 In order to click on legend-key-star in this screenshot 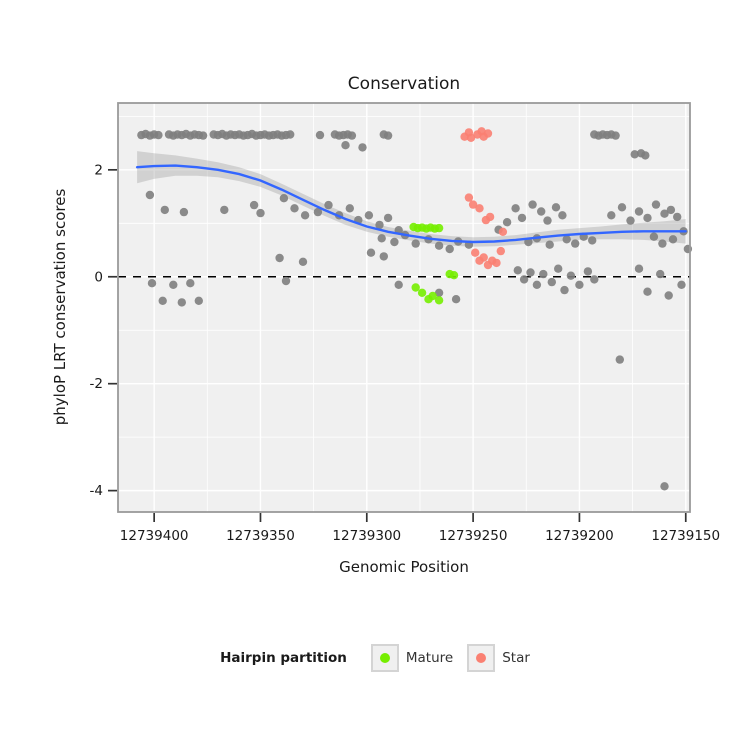, I will do `click(481, 658)`.